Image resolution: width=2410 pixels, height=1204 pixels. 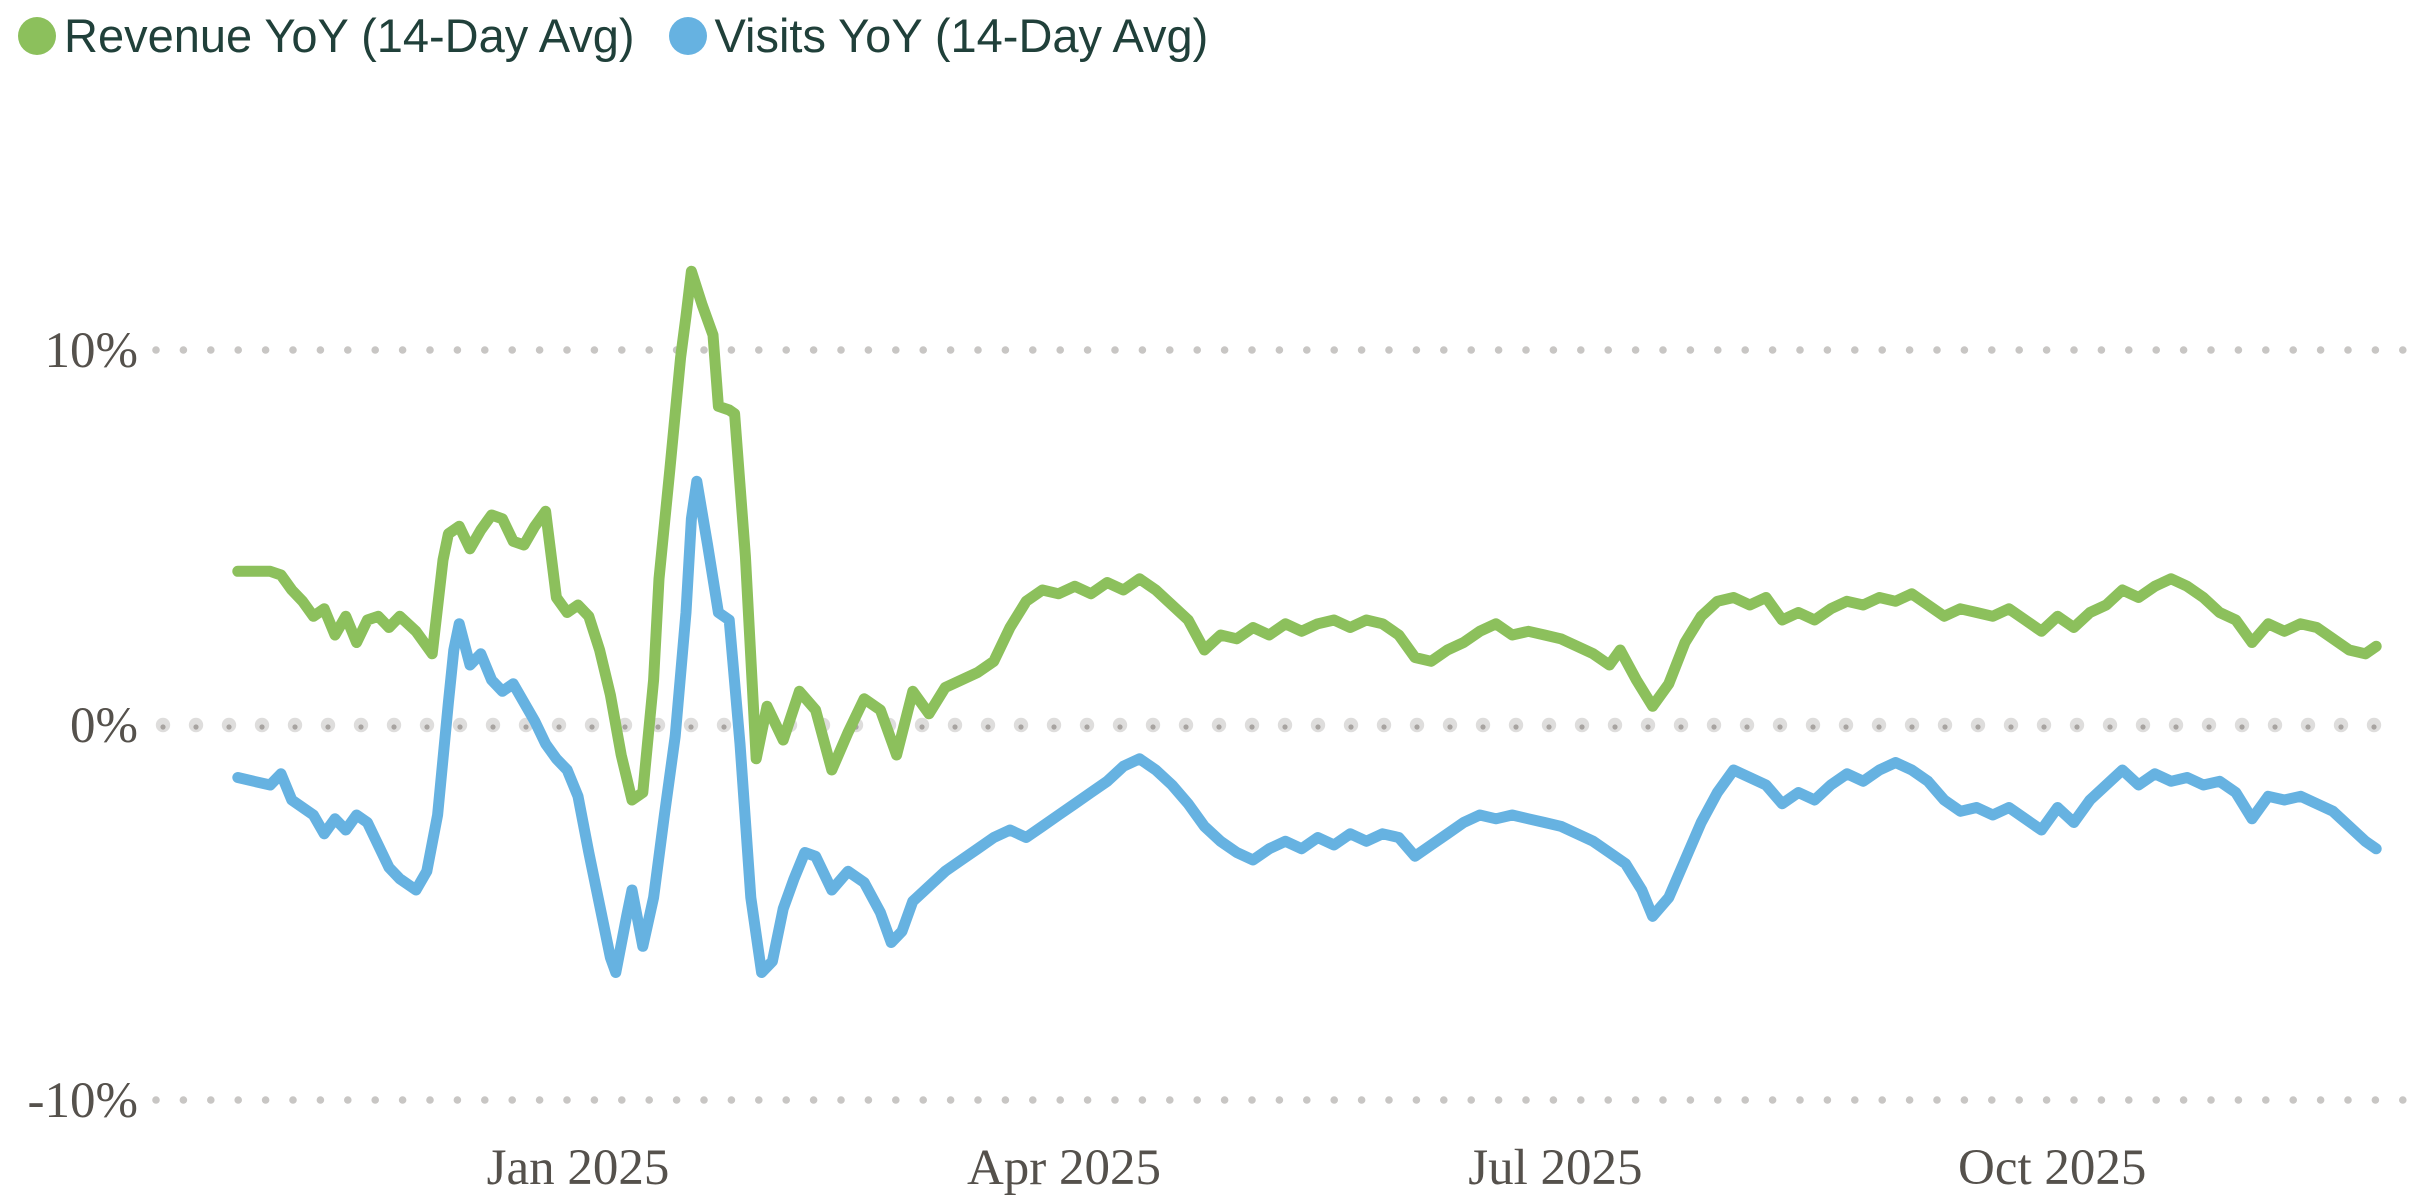 What do you see at coordinates (687, 36) in the screenshot?
I see `visits-series-dot-icon` at bounding box center [687, 36].